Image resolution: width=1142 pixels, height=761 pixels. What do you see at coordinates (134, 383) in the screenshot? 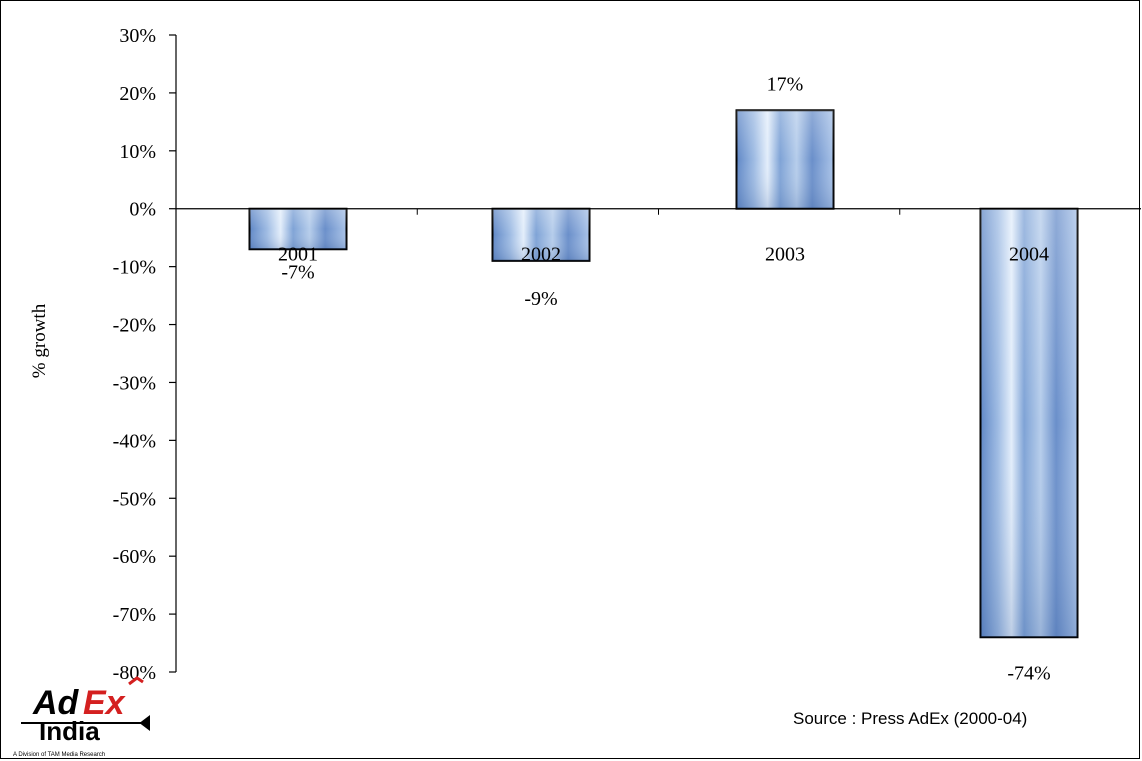
I see `y-tick-label: -30%` at bounding box center [134, 383].